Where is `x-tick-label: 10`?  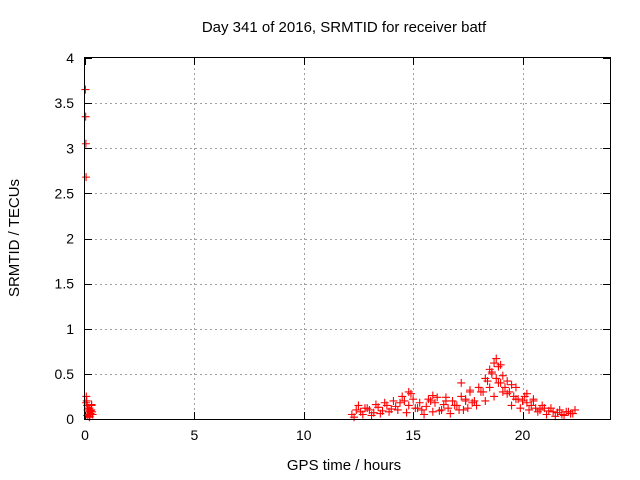 x-tick-label: 10 is located at coordinates (304, 435).